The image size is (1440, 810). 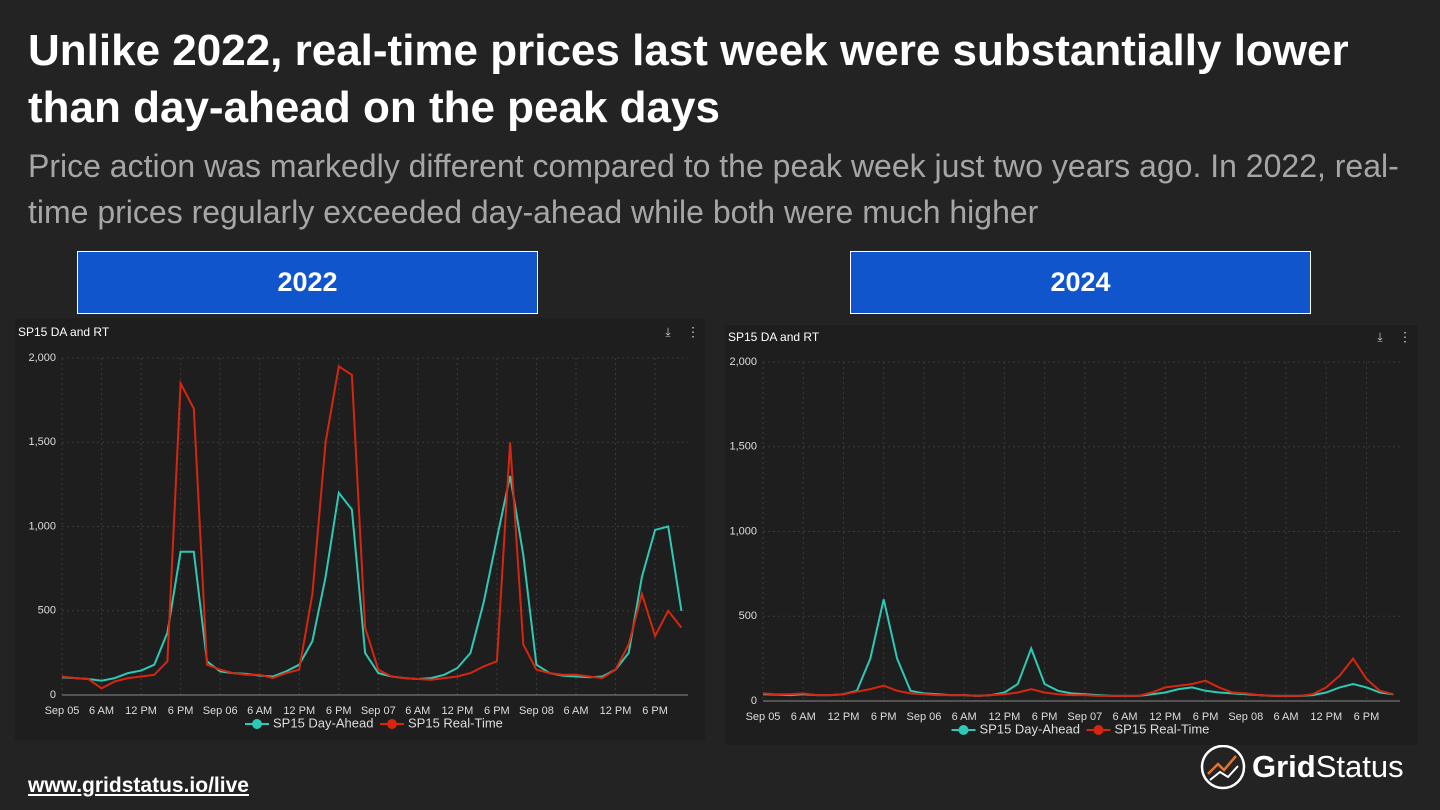 I want to click on logo: GridStatus, so click(x=1302, y=767).